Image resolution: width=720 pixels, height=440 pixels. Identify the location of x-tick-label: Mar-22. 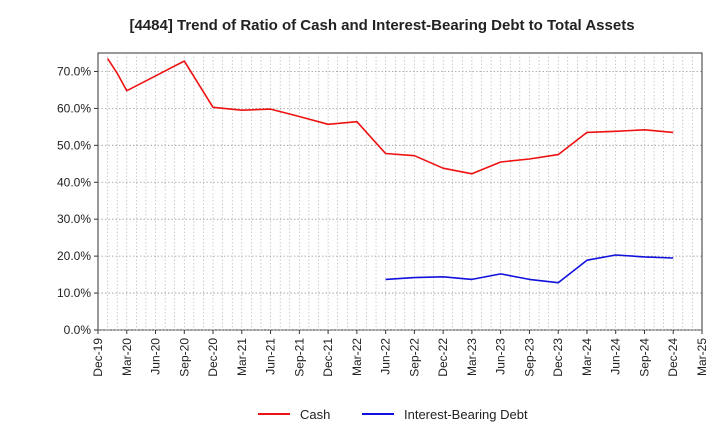
(357, 357).